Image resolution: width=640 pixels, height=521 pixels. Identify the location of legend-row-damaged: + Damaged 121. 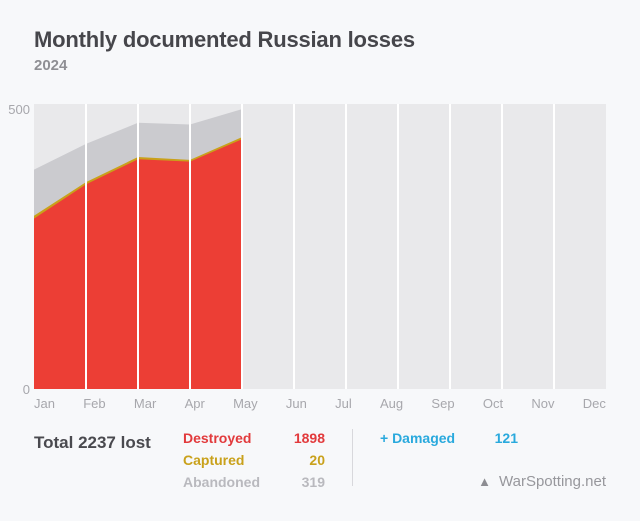
(449, 438).